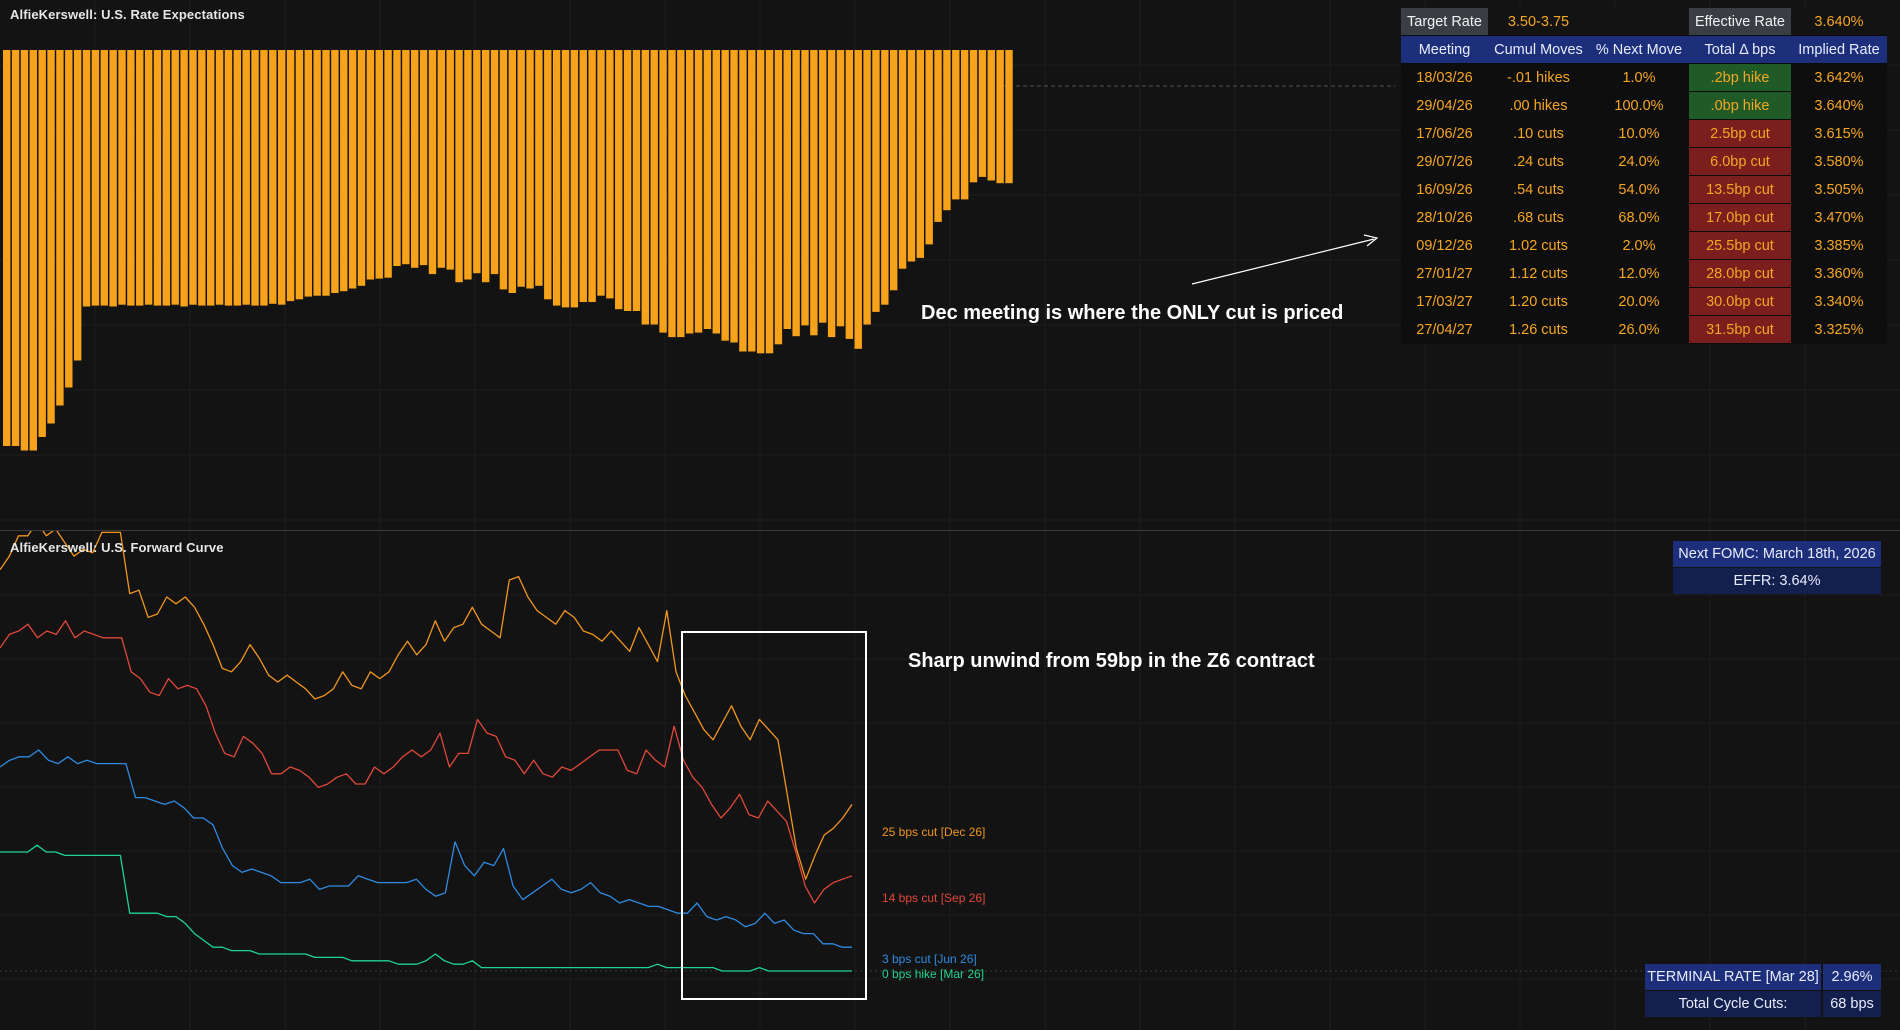 This screenshot has height=1030, width=1900. I want to click on cell-cumul: 1.20 cuts, so click(1538, 301).